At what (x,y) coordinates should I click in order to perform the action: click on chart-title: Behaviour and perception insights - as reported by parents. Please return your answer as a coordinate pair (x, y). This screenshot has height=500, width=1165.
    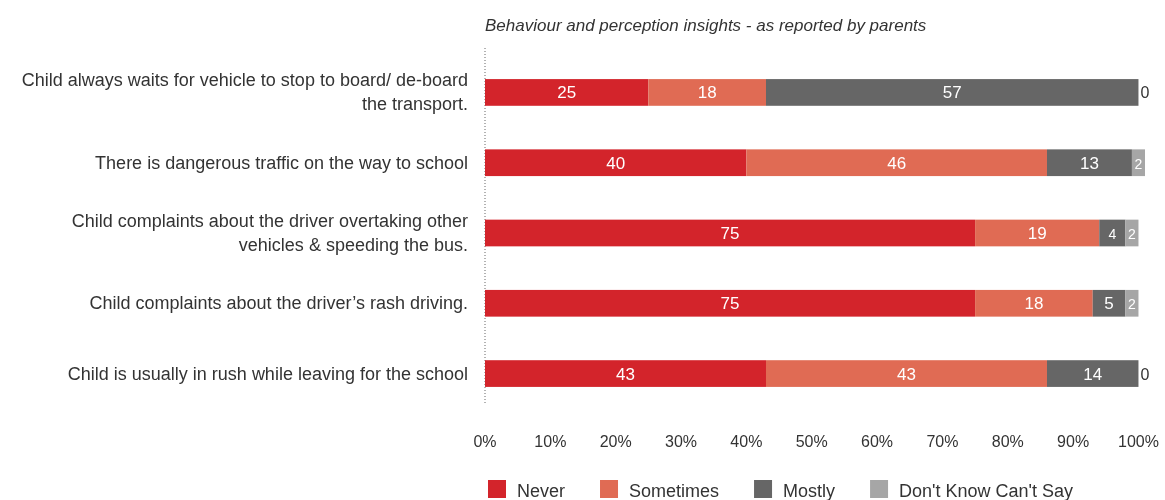
    Looking at the image, I should click on (706, 25).